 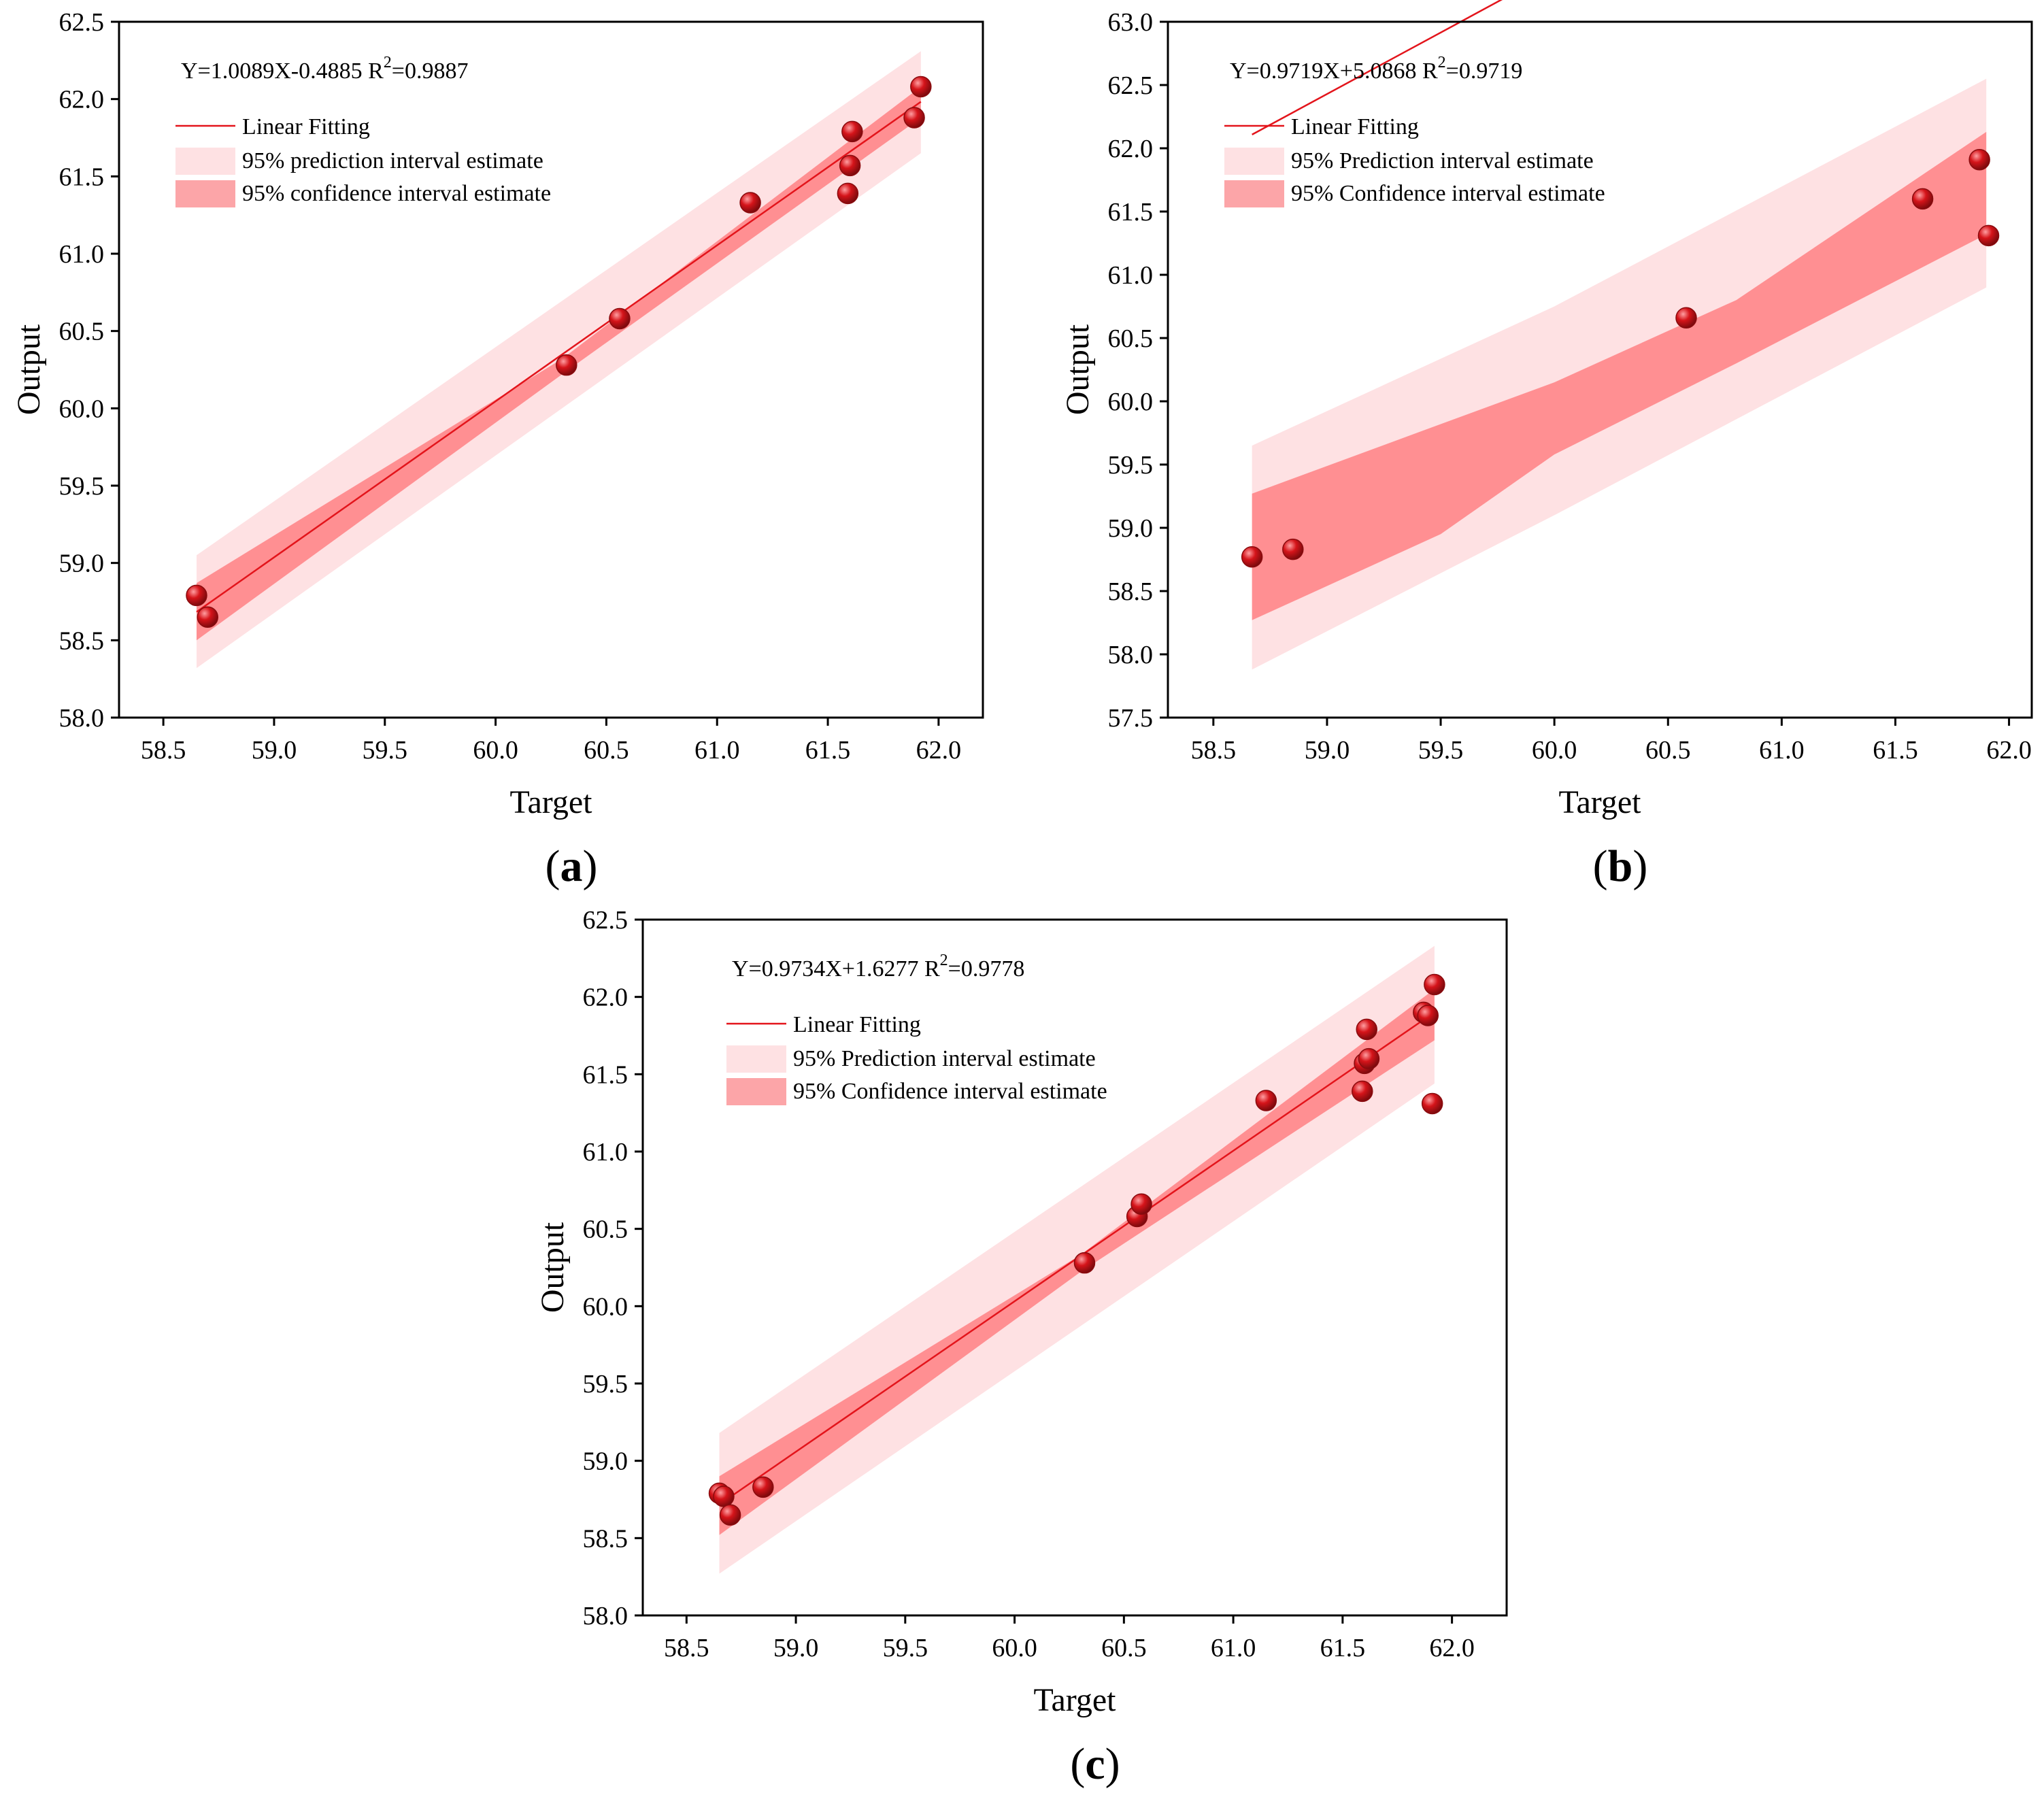 I want to click on regression-equation: Y=0.9734X+1.6277 R2=0.9778, so click(x=878, y=967).